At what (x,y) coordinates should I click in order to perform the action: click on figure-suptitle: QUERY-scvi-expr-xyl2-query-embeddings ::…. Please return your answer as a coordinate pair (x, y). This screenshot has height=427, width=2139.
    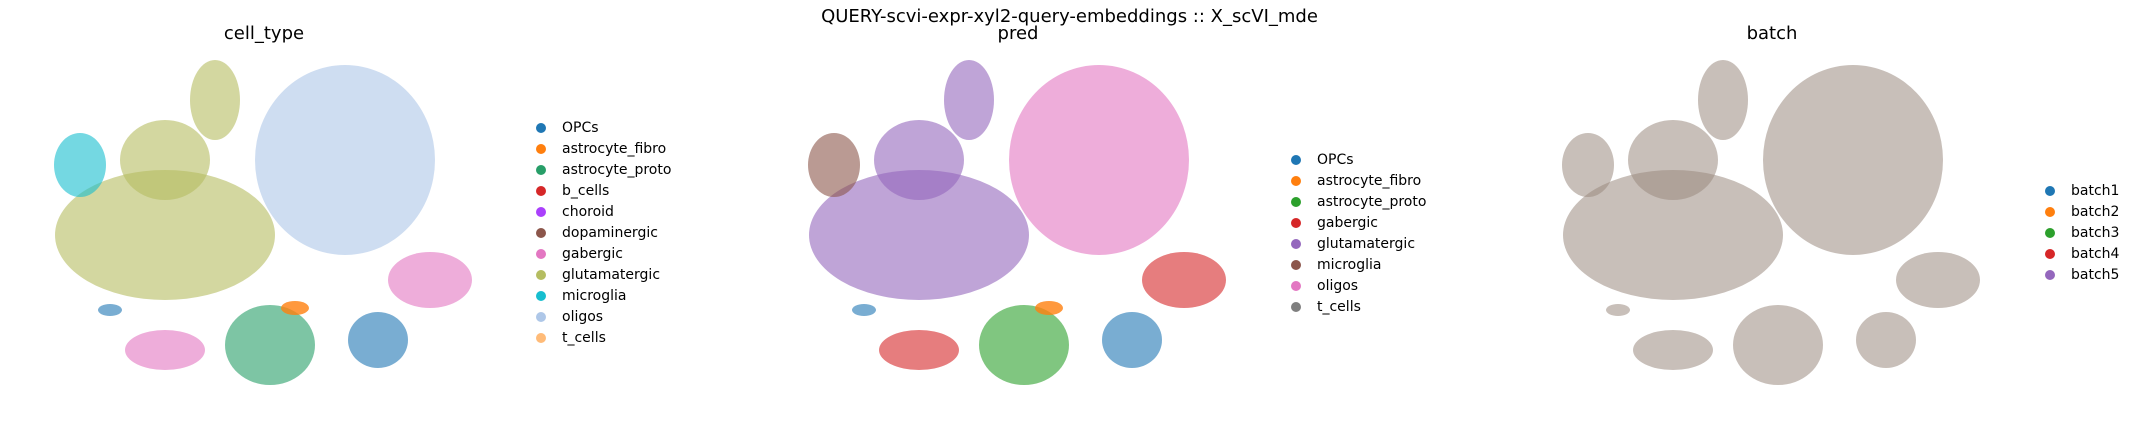
    Looking at the image, I should click on (1069, 16).